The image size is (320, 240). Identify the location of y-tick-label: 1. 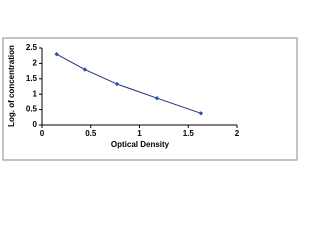
(35, 93).